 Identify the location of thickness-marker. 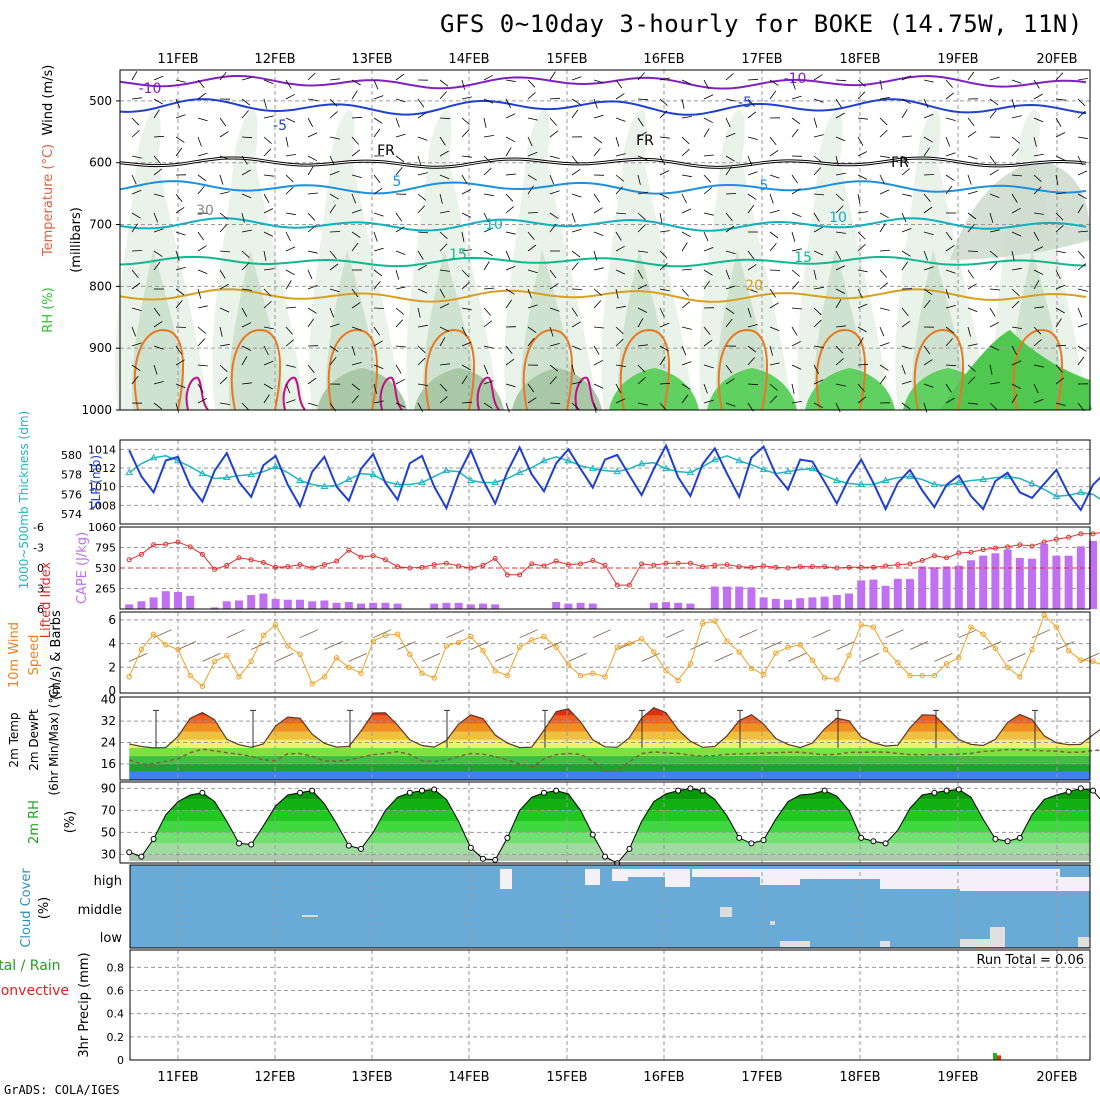
(983, 479).